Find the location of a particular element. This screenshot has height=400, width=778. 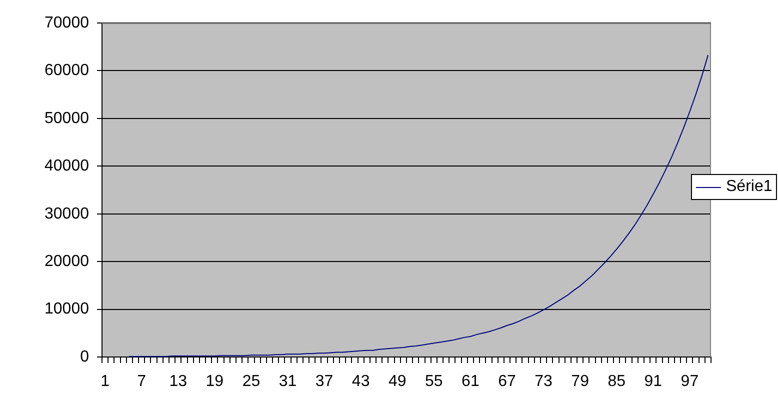

x-tick-label: 91 is located at coordinates (653, 381).